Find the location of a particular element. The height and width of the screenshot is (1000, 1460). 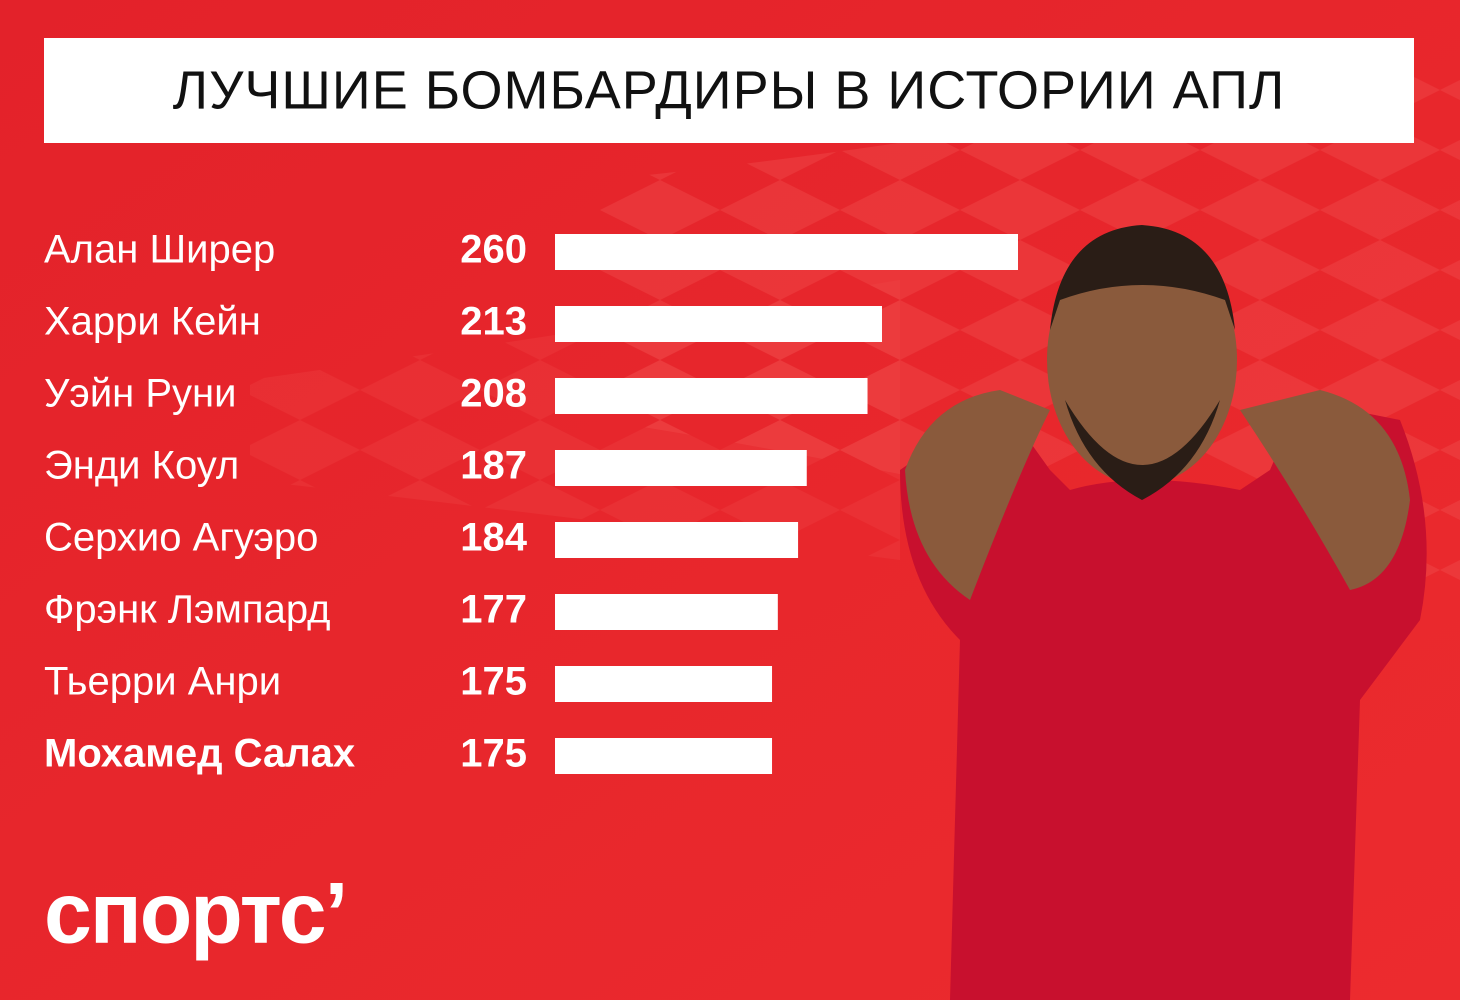

category-label: Тьерри Анри is located at coordinates (162, 682).